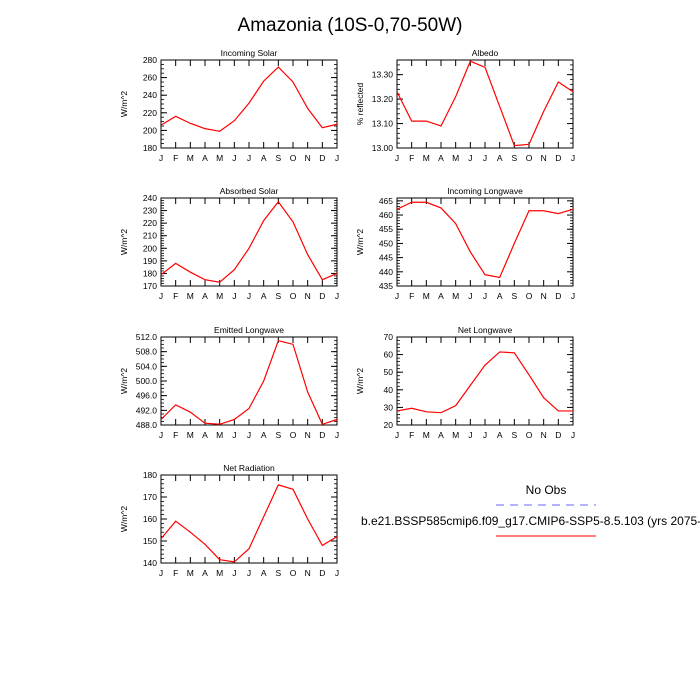 This screenshot has height=700, width=700. Describe the element at coordinates (150, 113) in the screenshot. I see `y-tick-label: 220` at that location.